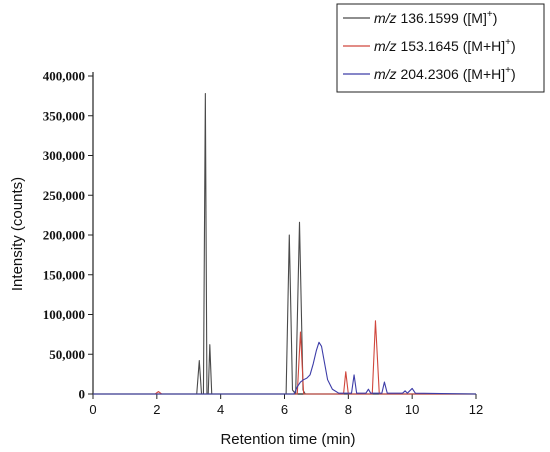  Describe the element at coordinates (64, 155) in the screenshot. I see `y-tick-label: 300,000` at that location.